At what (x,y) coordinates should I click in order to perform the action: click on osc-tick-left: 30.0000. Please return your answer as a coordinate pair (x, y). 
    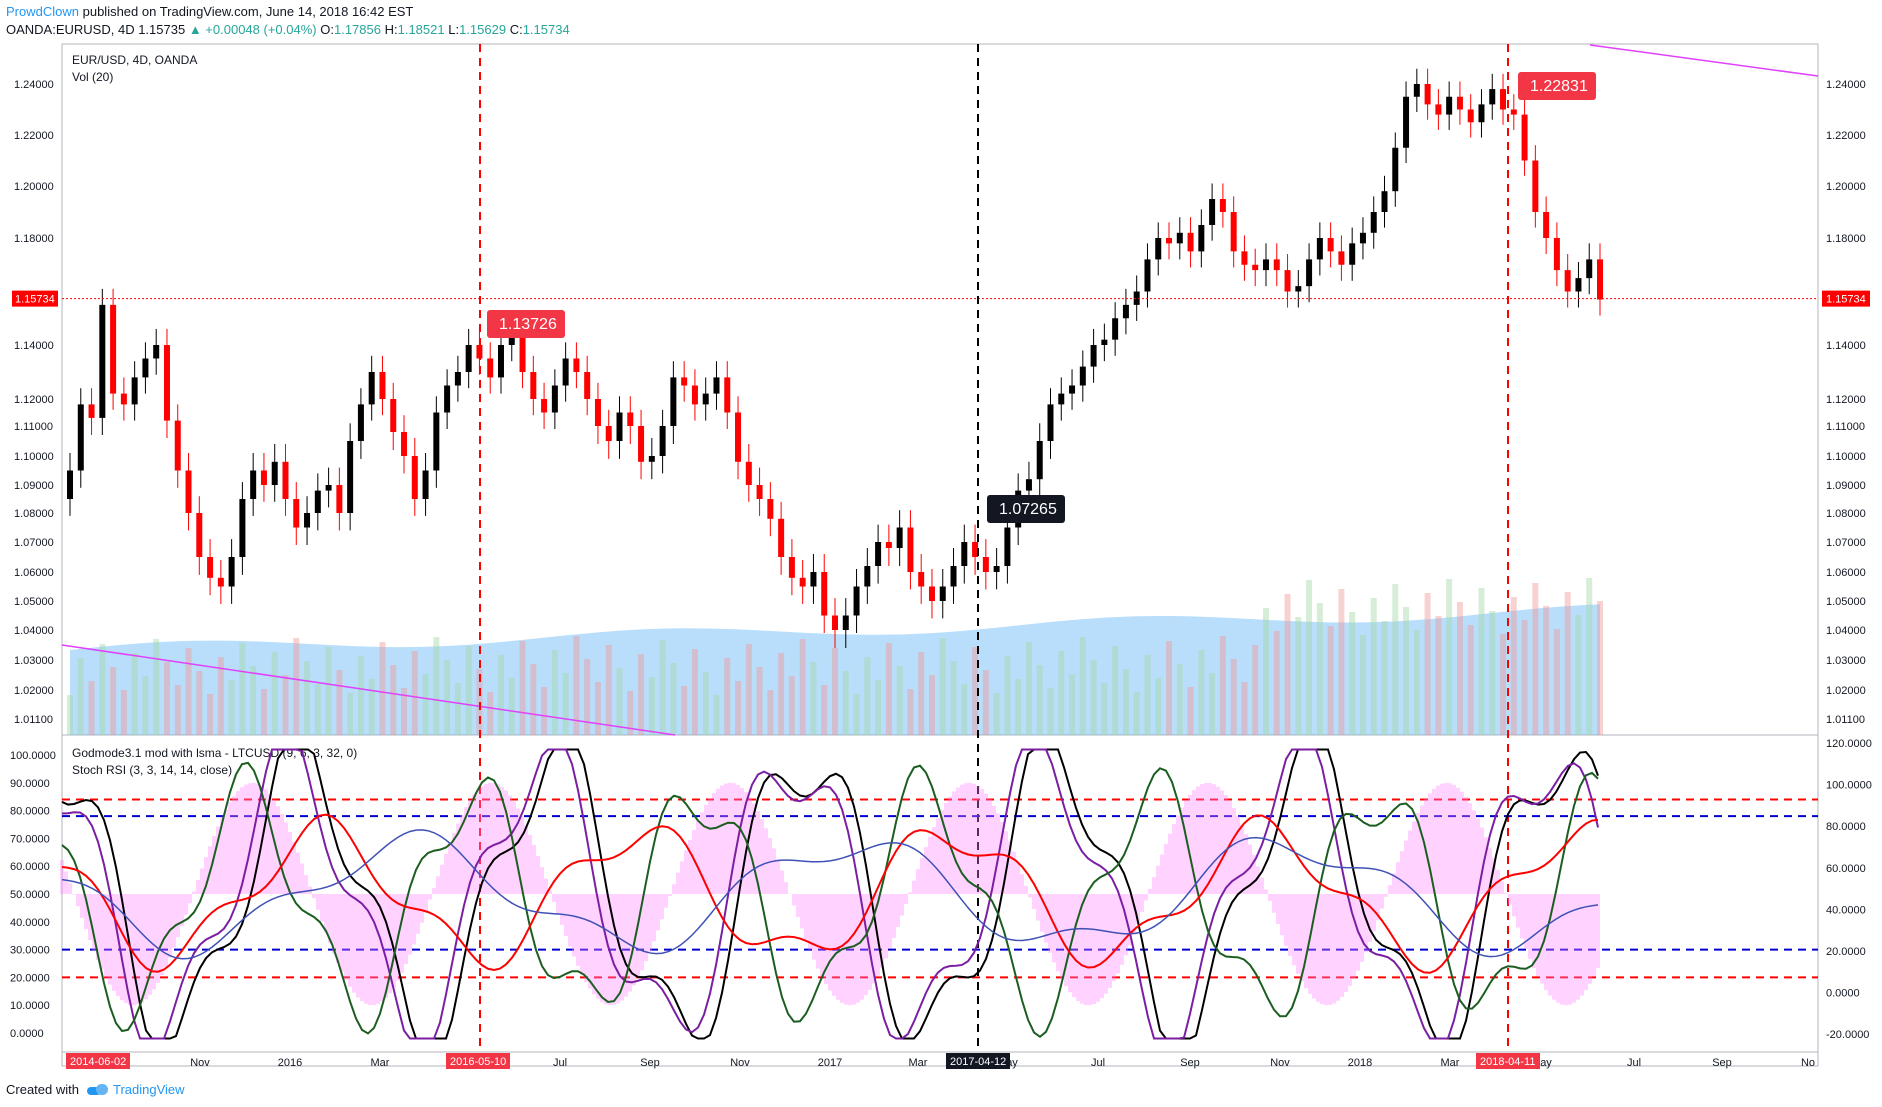
    Looking at the image, I should click on (30, 951).